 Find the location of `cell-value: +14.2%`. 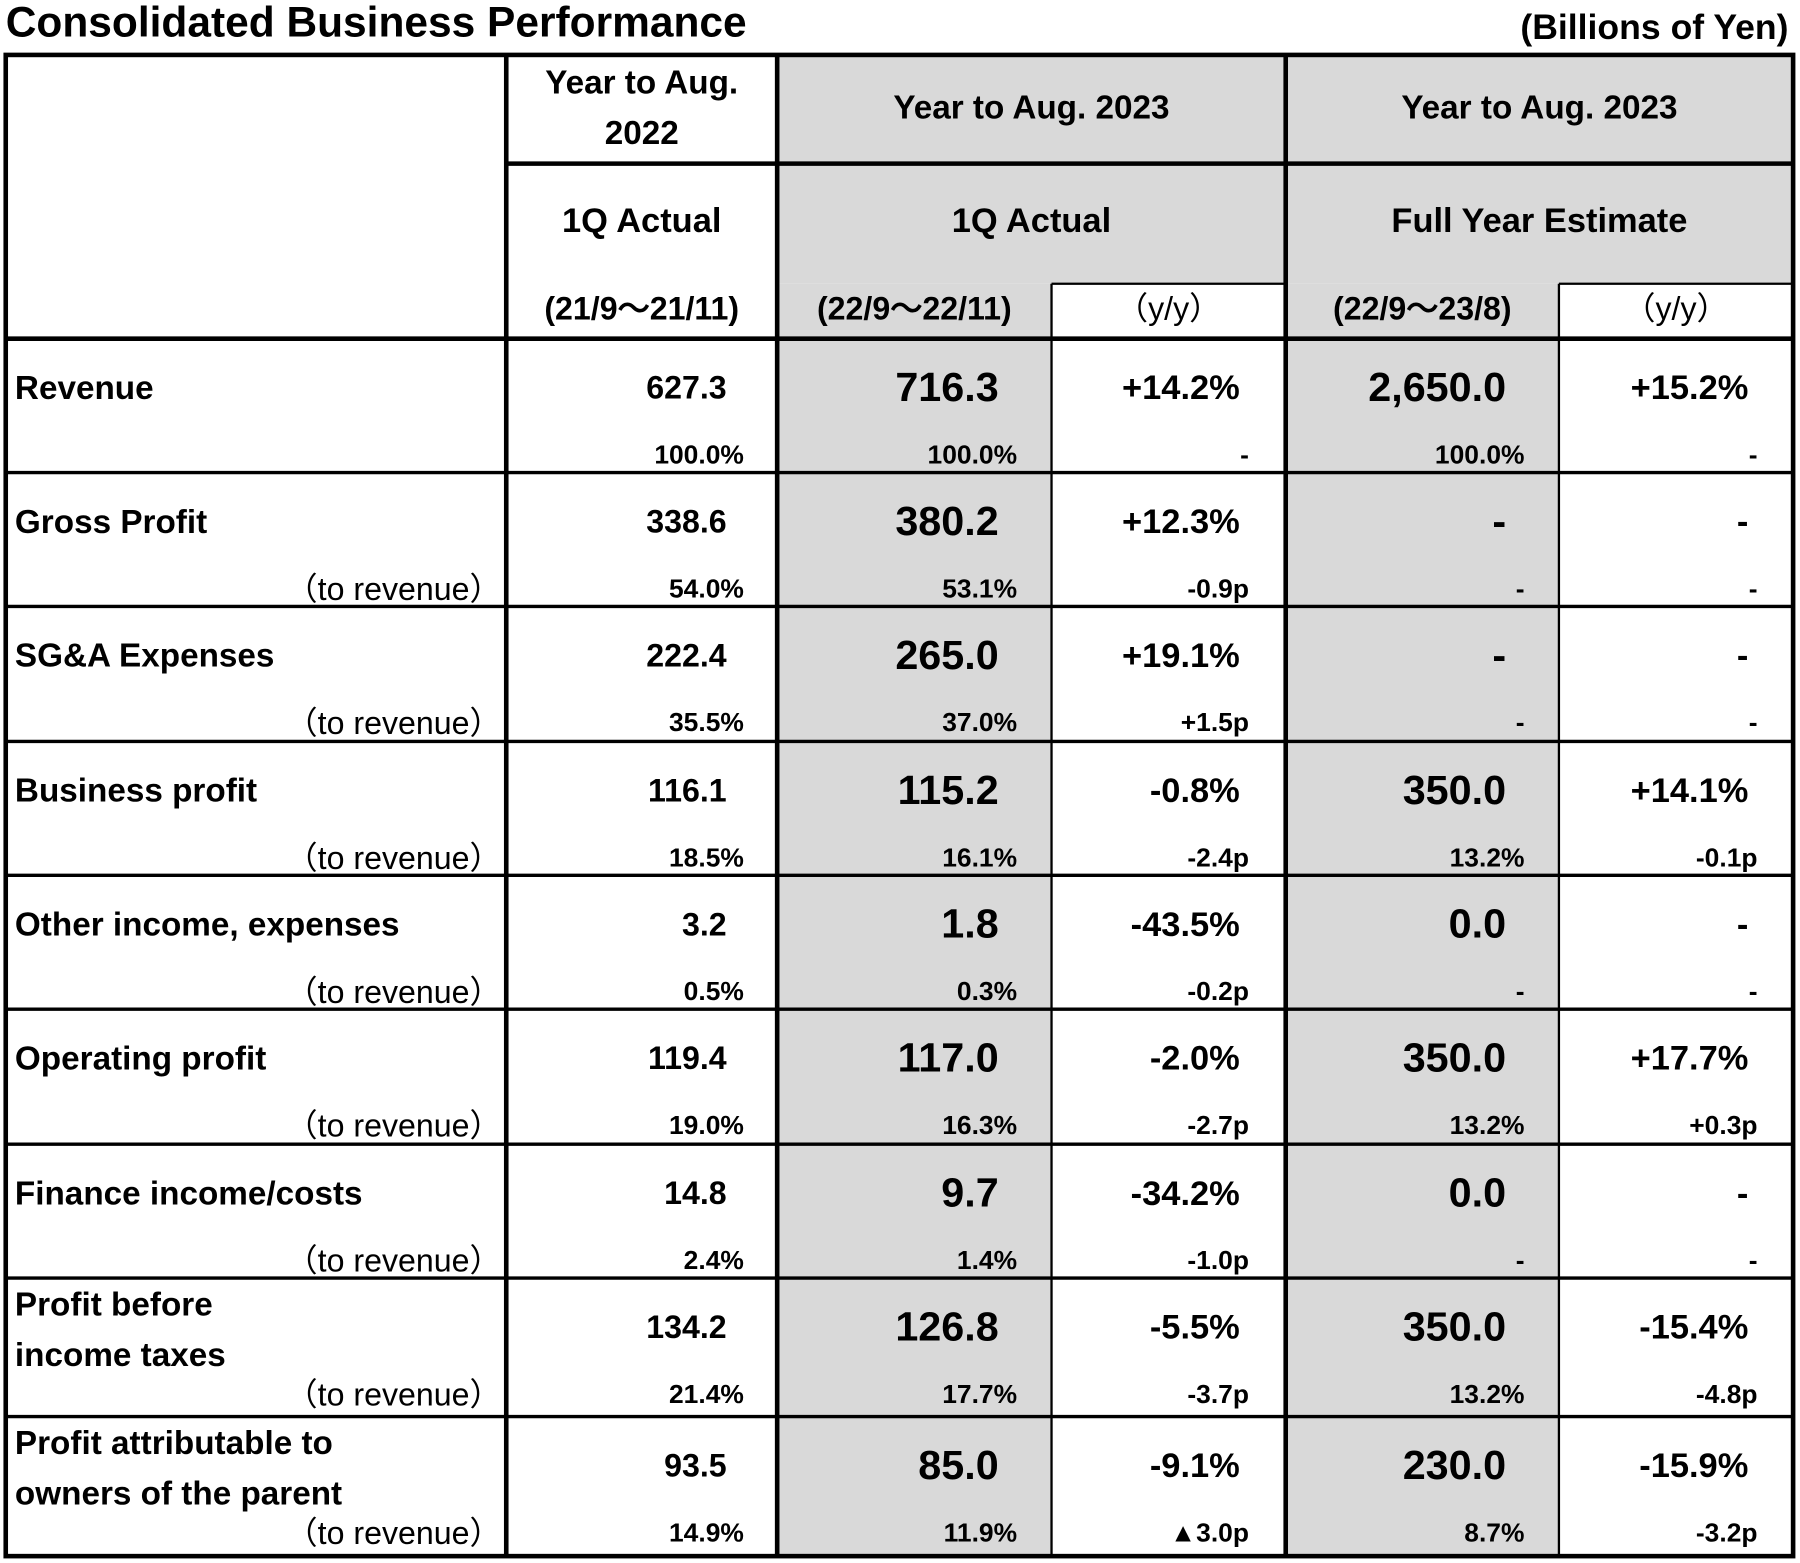

cell-value: +14.2% is located at coordinates (1181, 388).